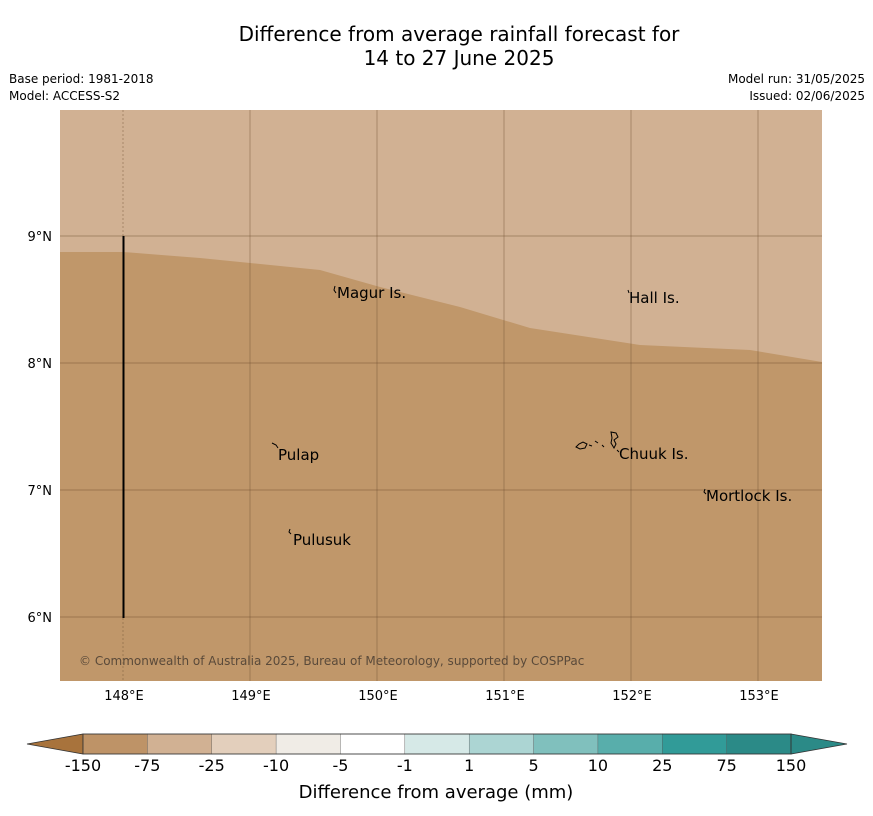 This screenshot has width=873, height=816. Describe the element at coordinates (40, 237) in the screenshot. I see `lat-tick-label: 9°N` at that location.